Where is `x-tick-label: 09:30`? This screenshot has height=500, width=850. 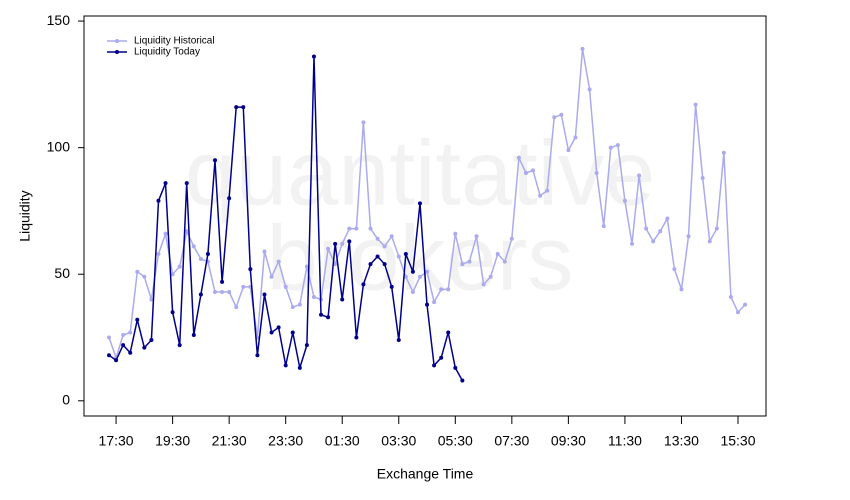
x-tick-label: 09:30 is located at coordinates (568, 441).